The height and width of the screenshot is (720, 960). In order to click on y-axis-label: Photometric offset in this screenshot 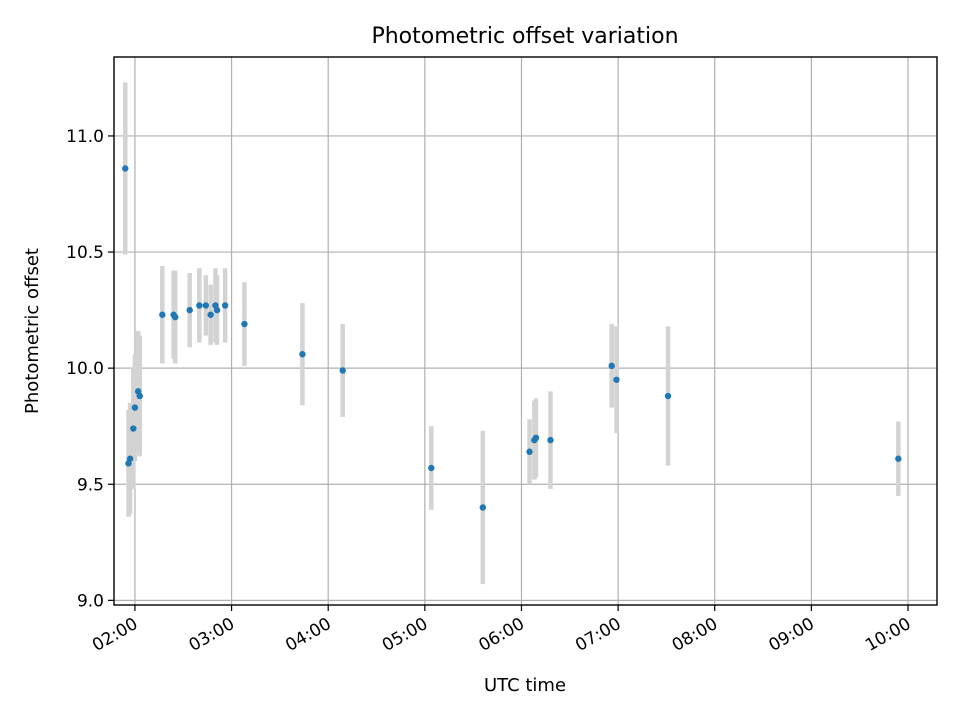, I will do `click(32, 331)`.